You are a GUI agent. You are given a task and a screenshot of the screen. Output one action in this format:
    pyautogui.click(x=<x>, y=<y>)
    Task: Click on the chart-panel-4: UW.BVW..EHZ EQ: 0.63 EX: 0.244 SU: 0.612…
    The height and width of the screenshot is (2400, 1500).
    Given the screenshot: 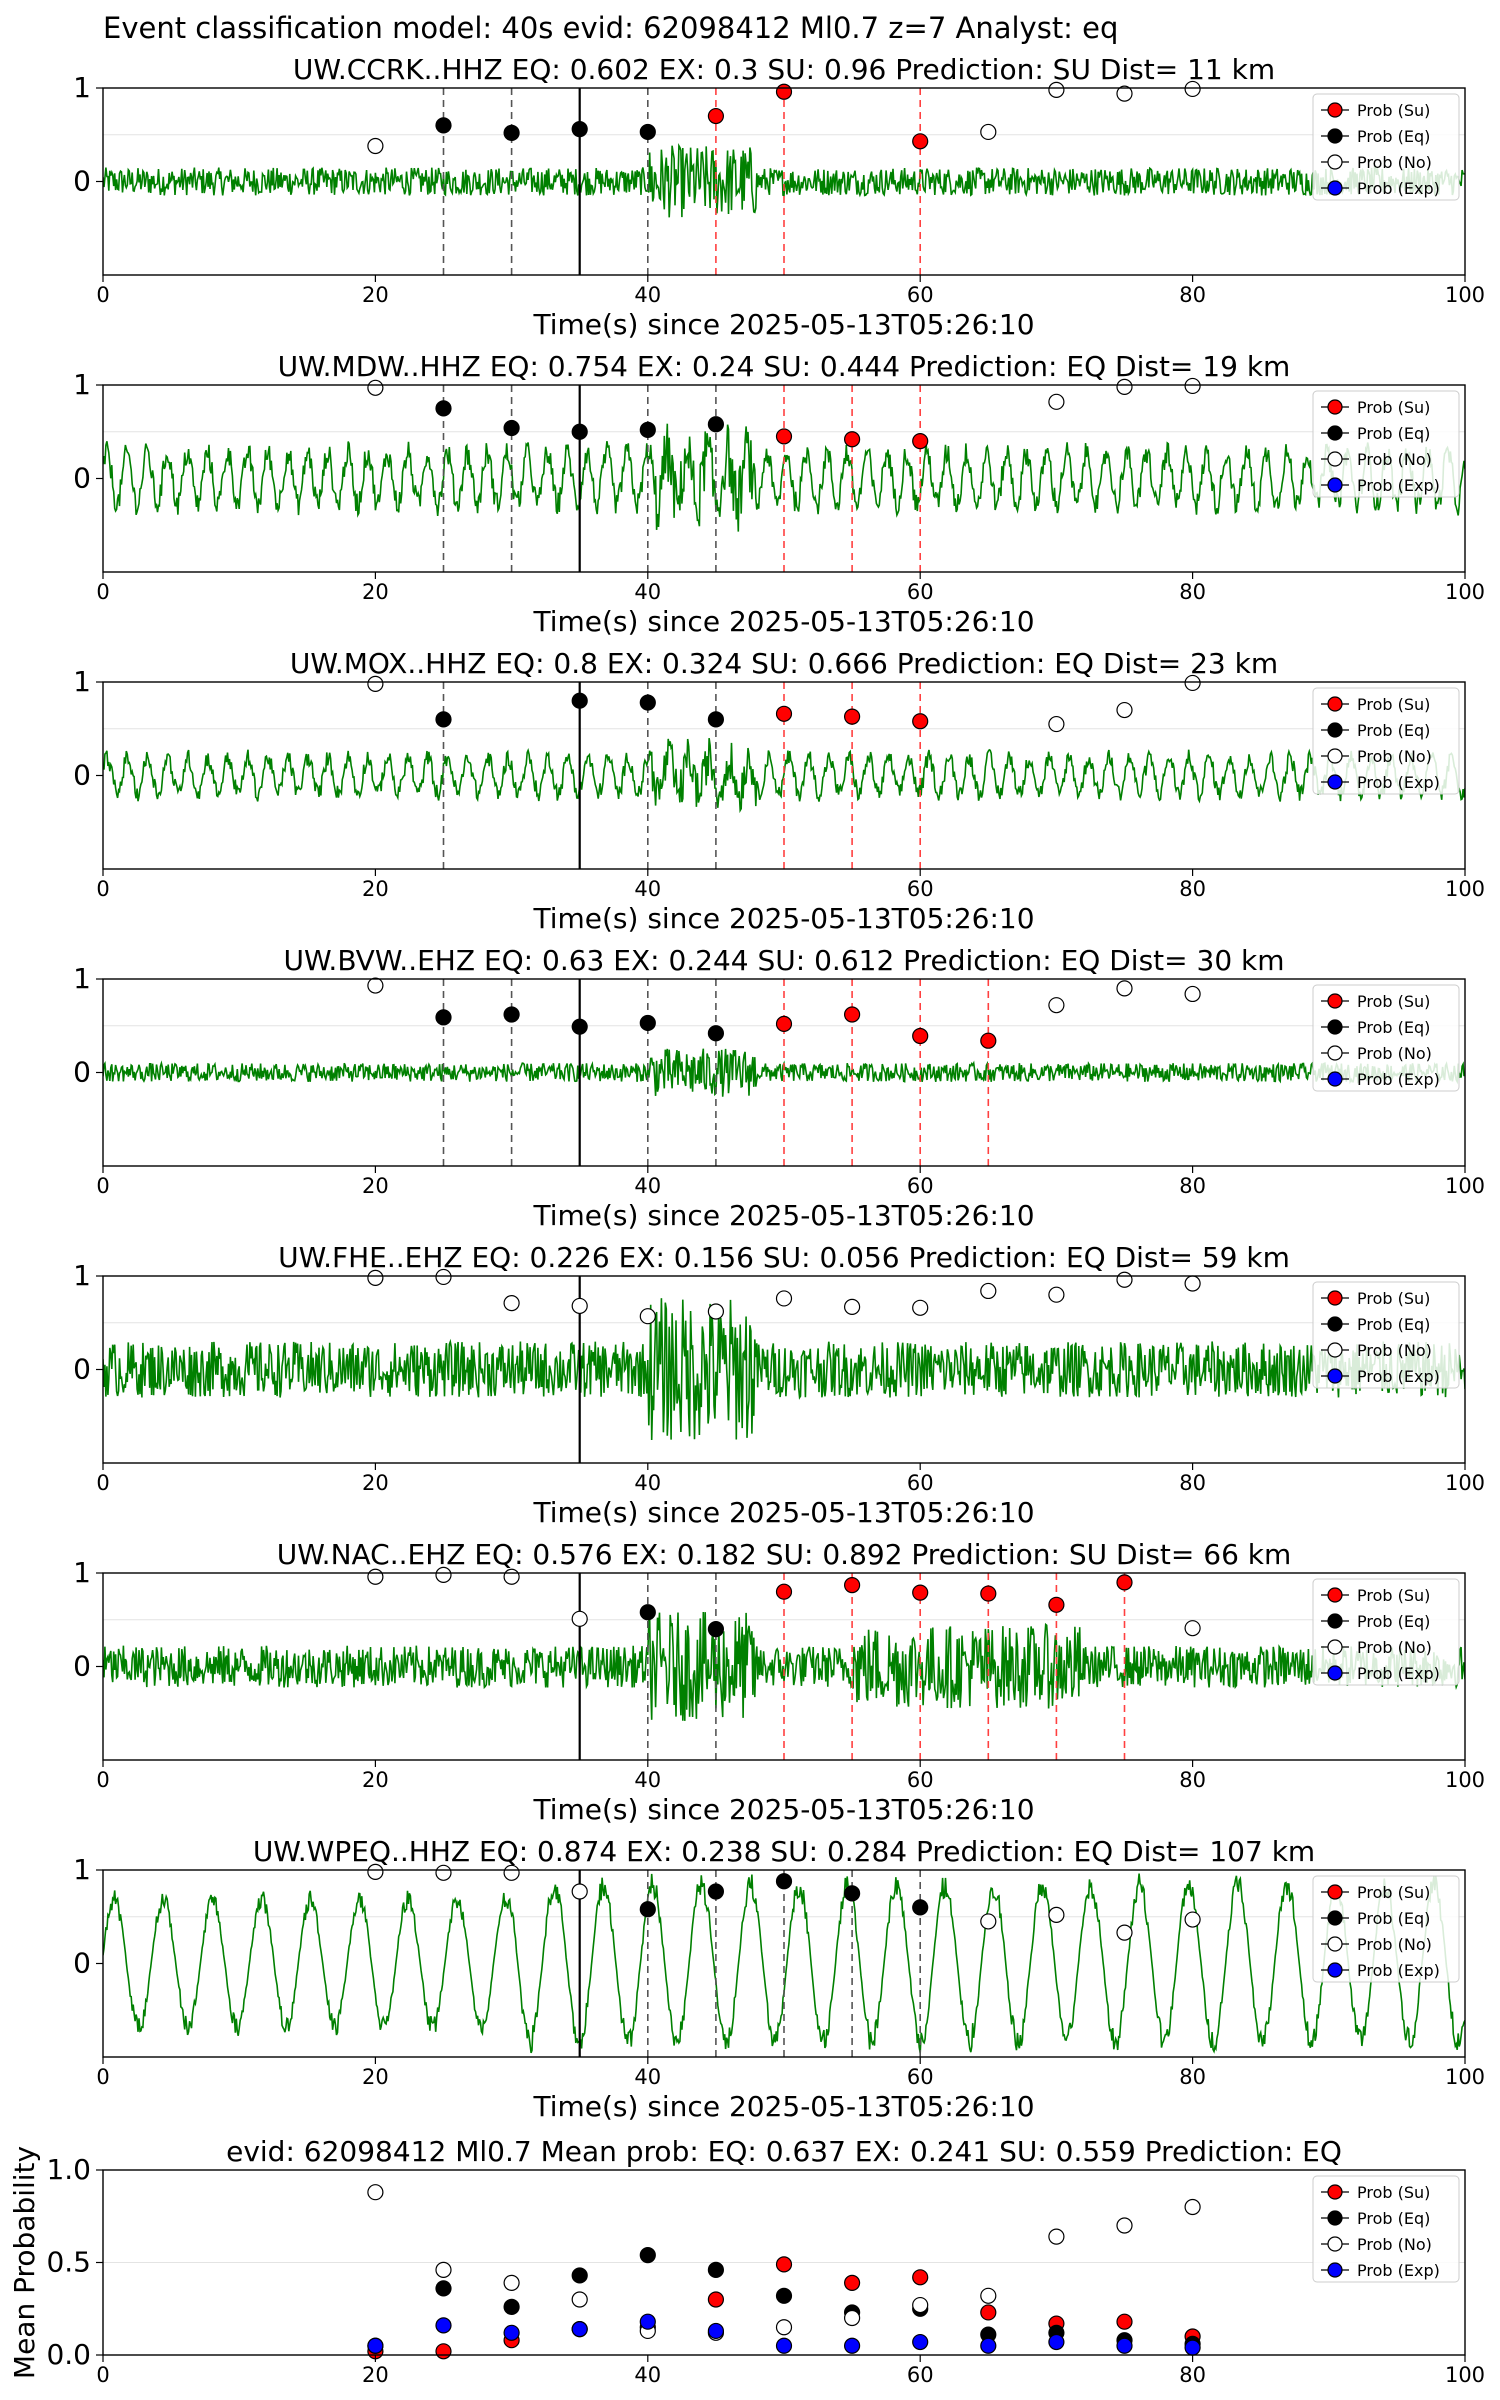 What is the action you would take?
    pyautogui.click(x=779, y=1088)
    